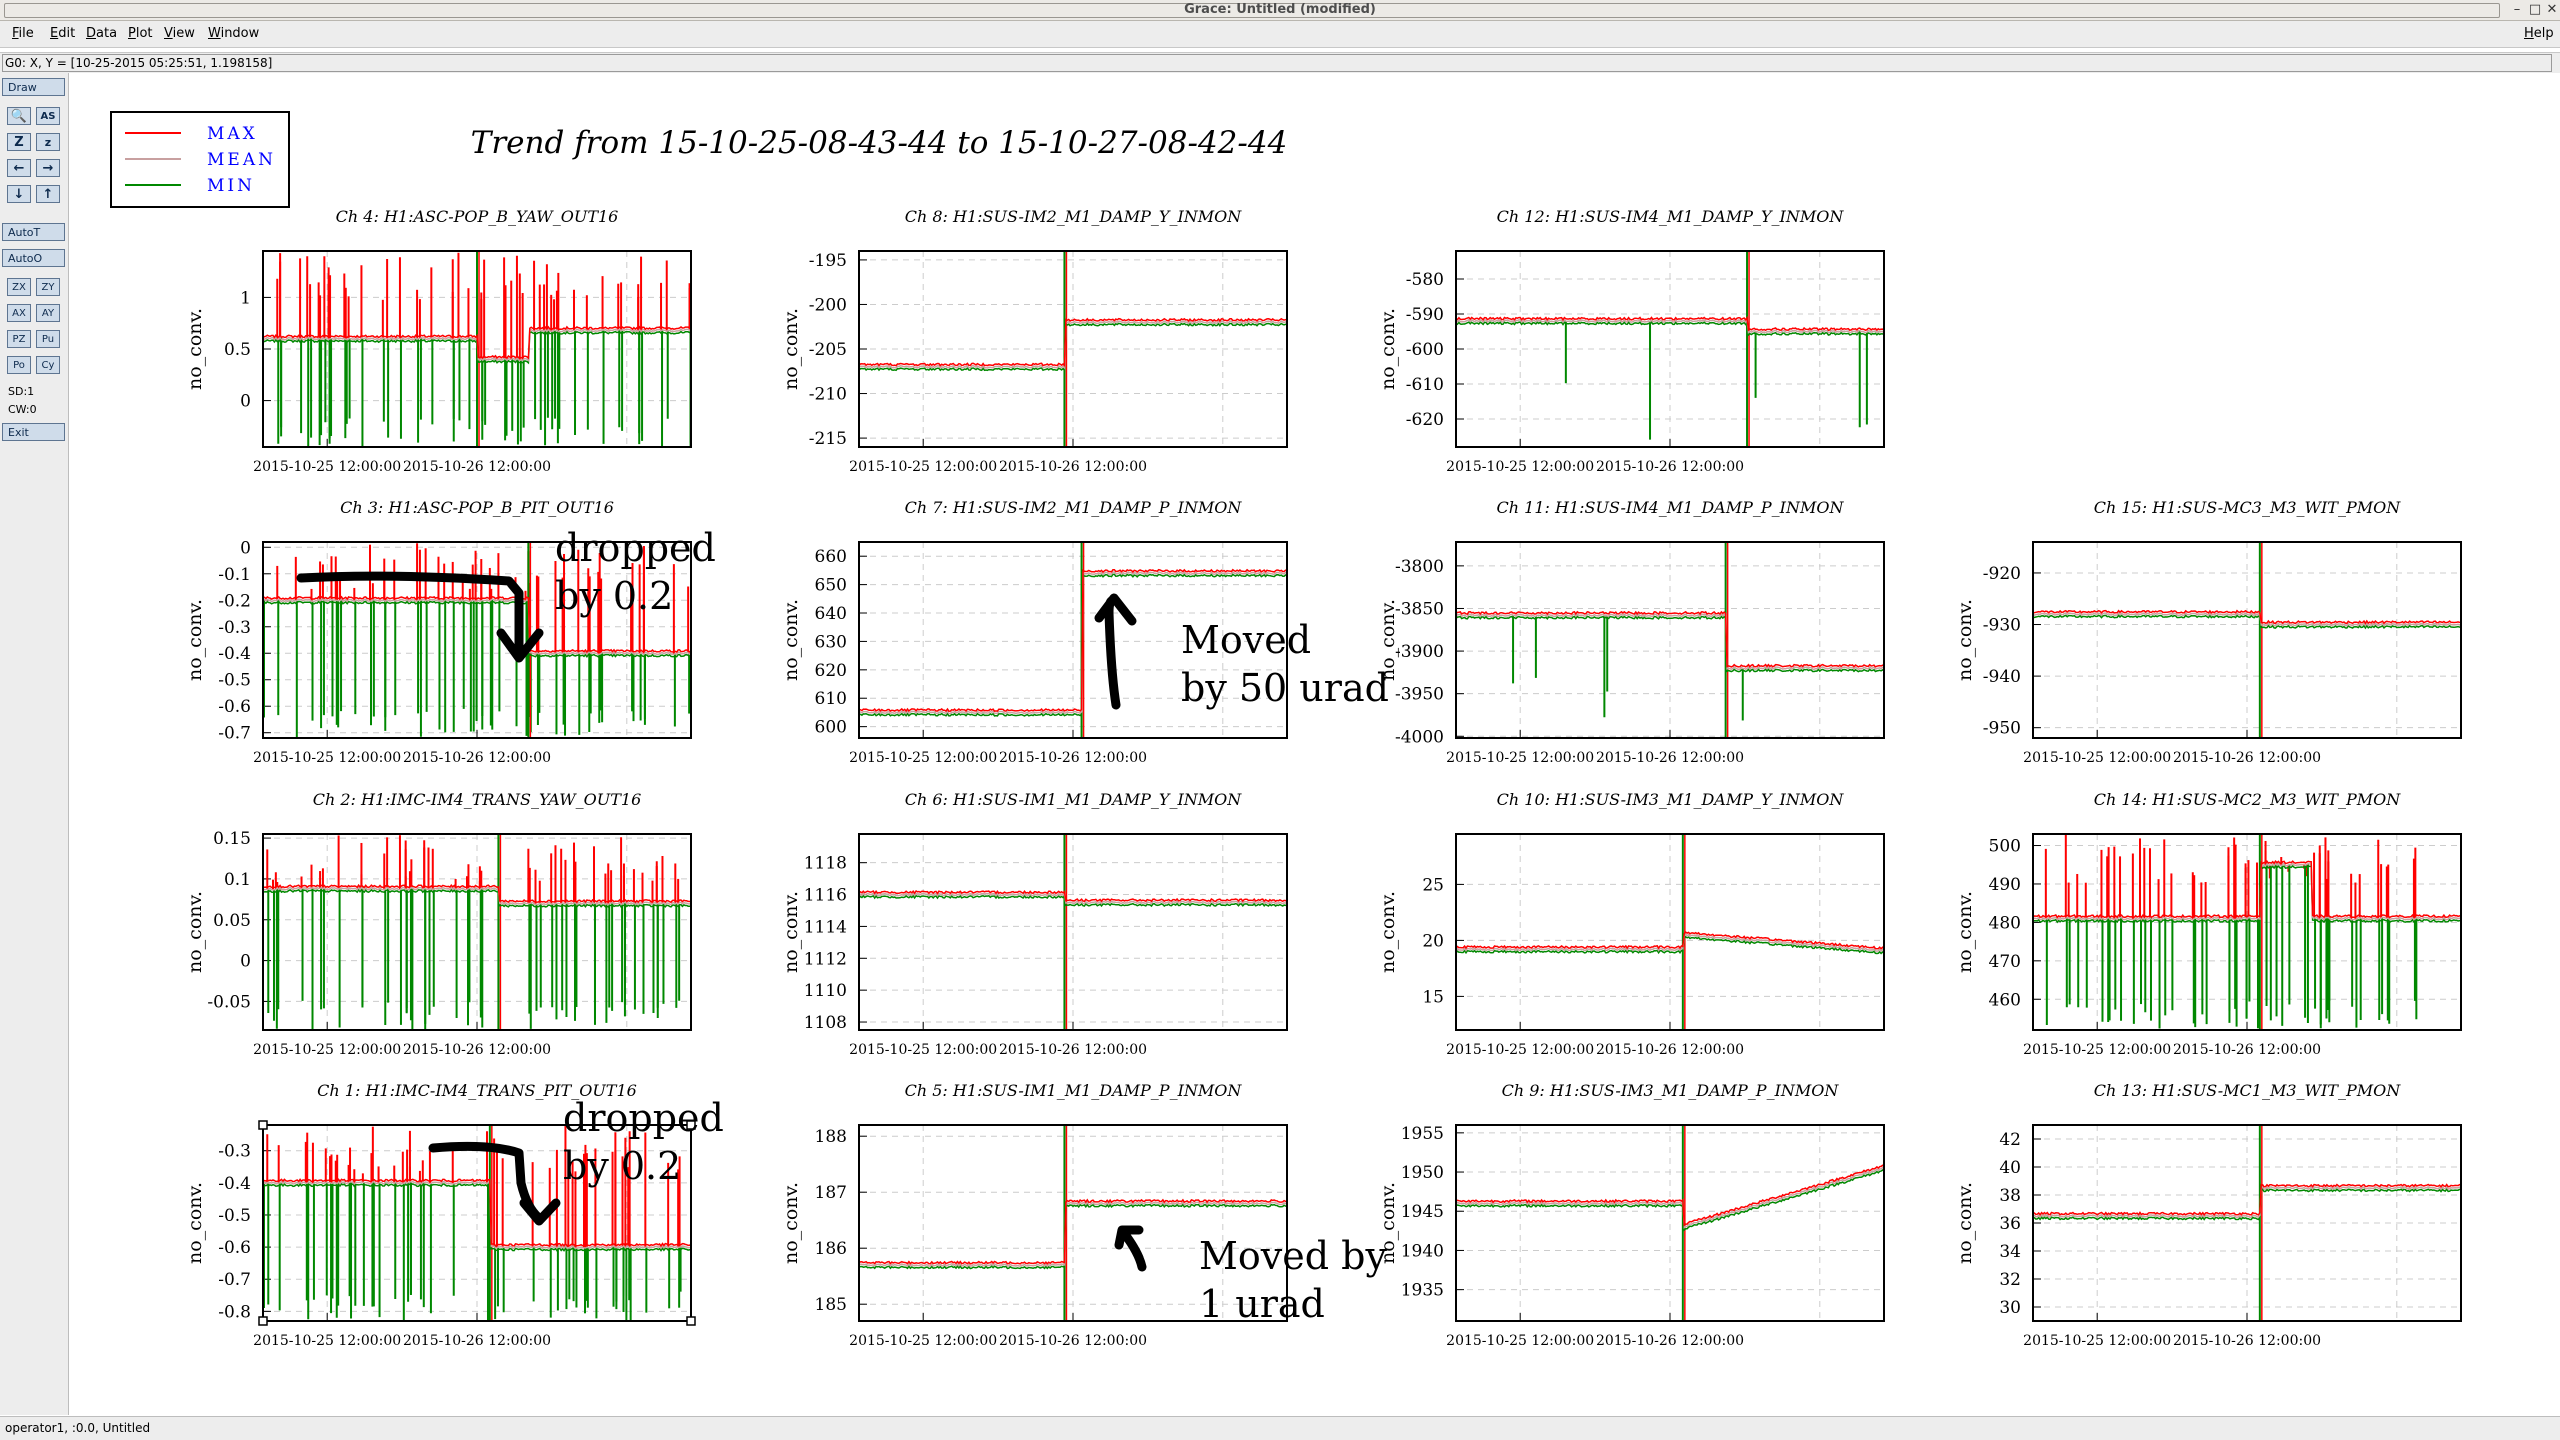 The width and height of the screenshot is (2560, 1440). I want to click on y-tick-label: -0.1, so click(234, 575).